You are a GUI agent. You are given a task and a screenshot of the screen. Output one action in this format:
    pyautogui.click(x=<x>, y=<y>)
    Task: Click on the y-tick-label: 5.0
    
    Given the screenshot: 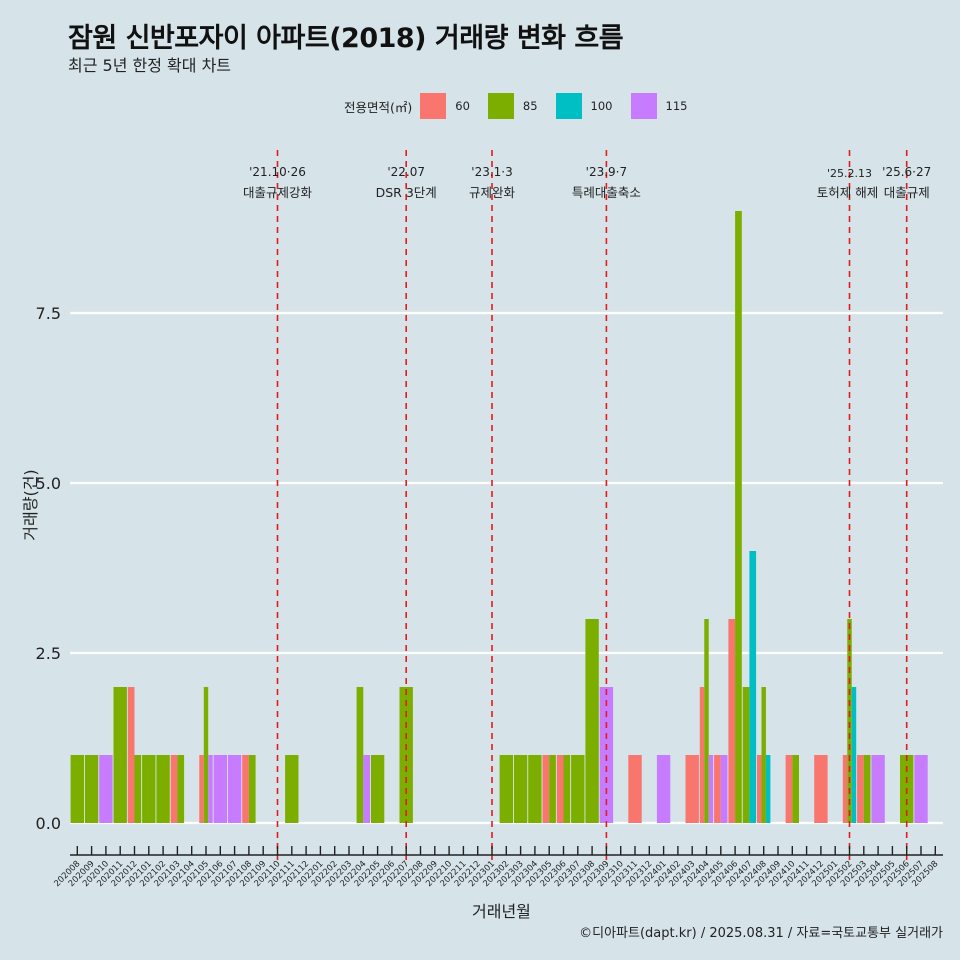 What is the action you would take?
    pyautogui.click(x=48, y=483)
    